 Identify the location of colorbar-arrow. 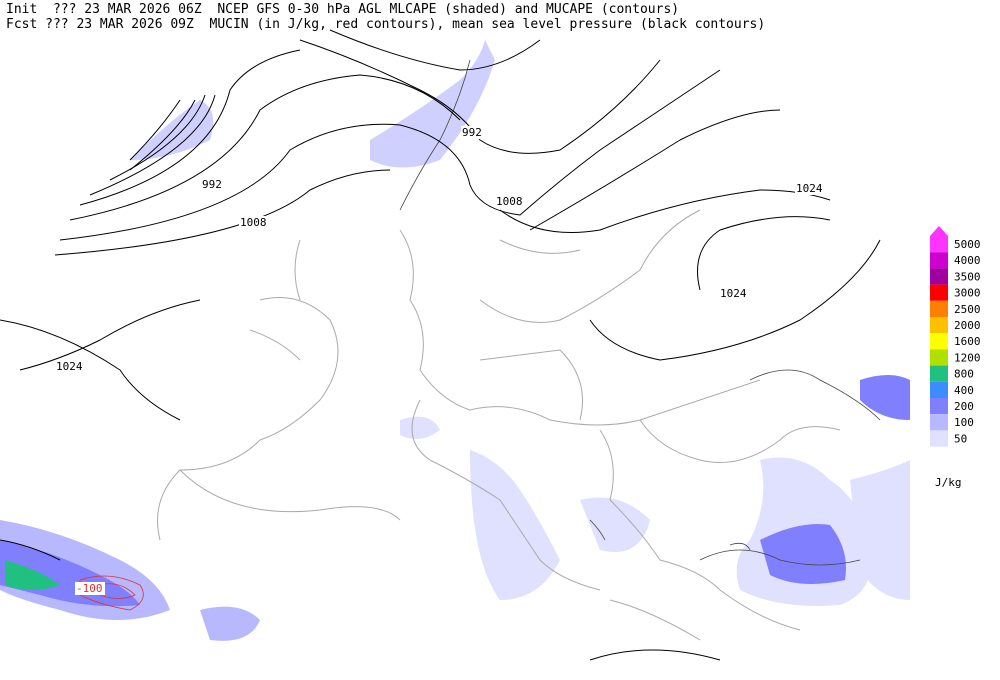
(939, 231).